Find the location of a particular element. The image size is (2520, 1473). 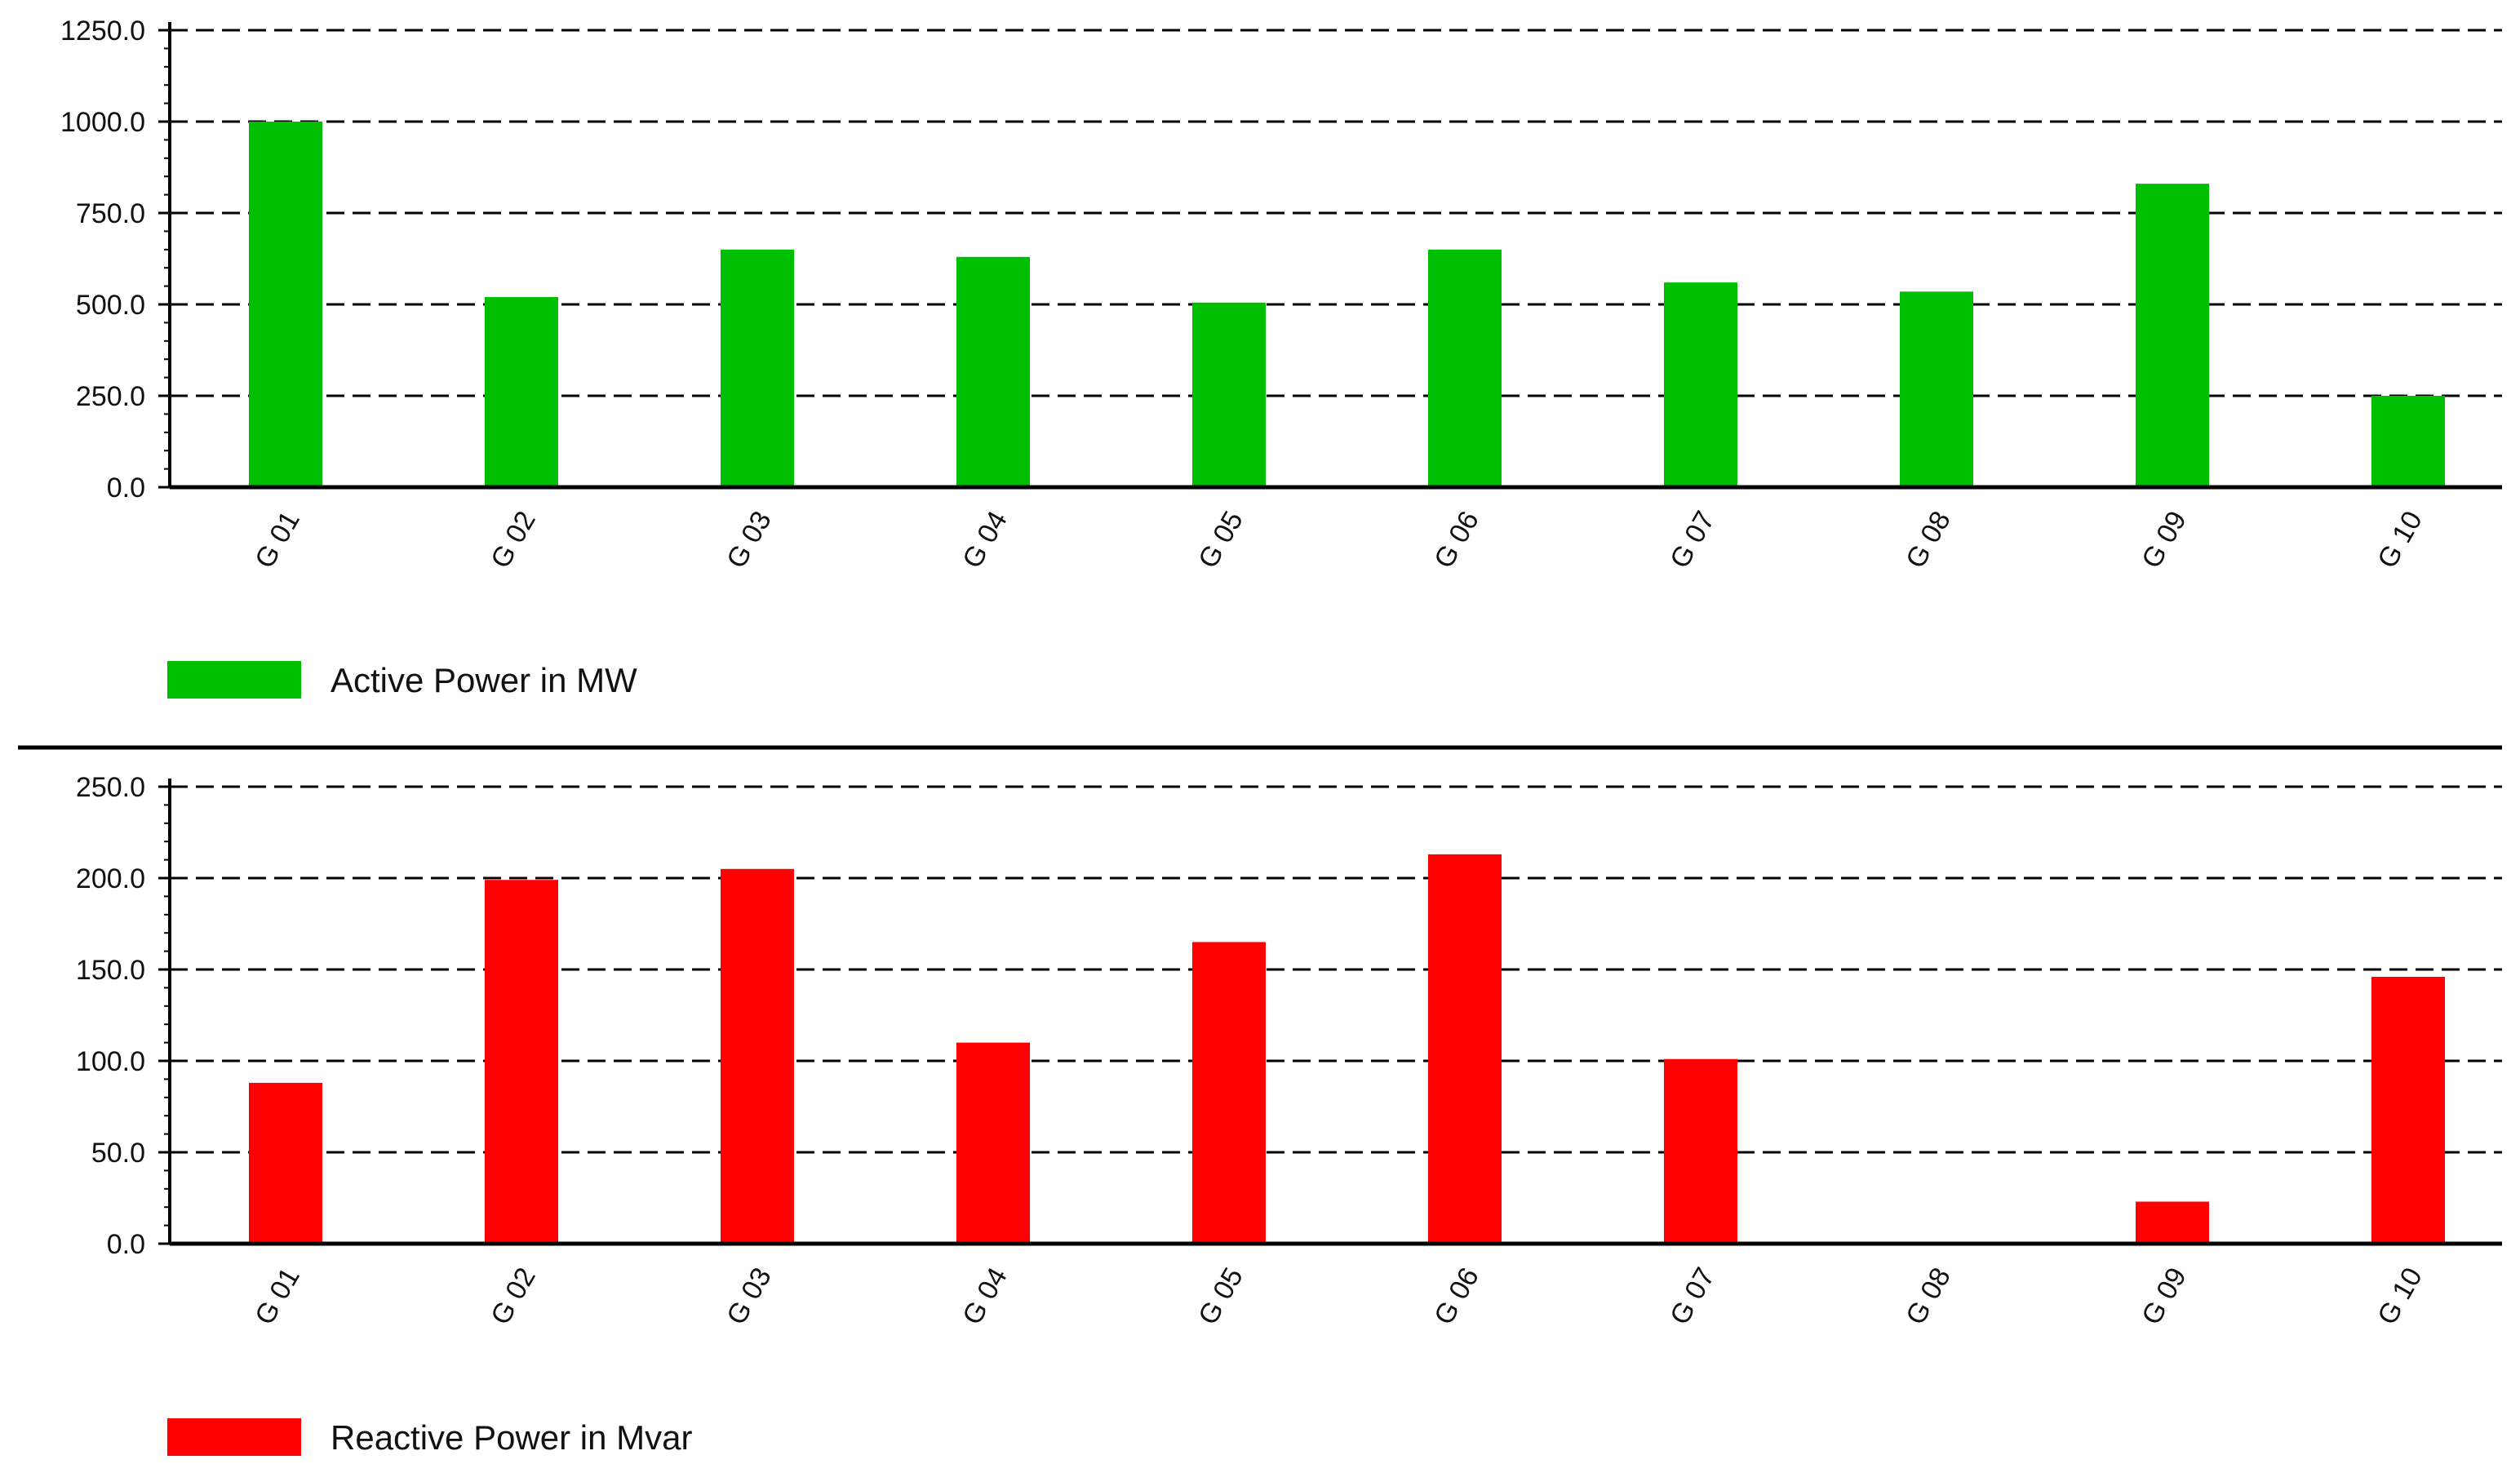

y-tick-label: 50.0 is located at coordinates (118, 1153).